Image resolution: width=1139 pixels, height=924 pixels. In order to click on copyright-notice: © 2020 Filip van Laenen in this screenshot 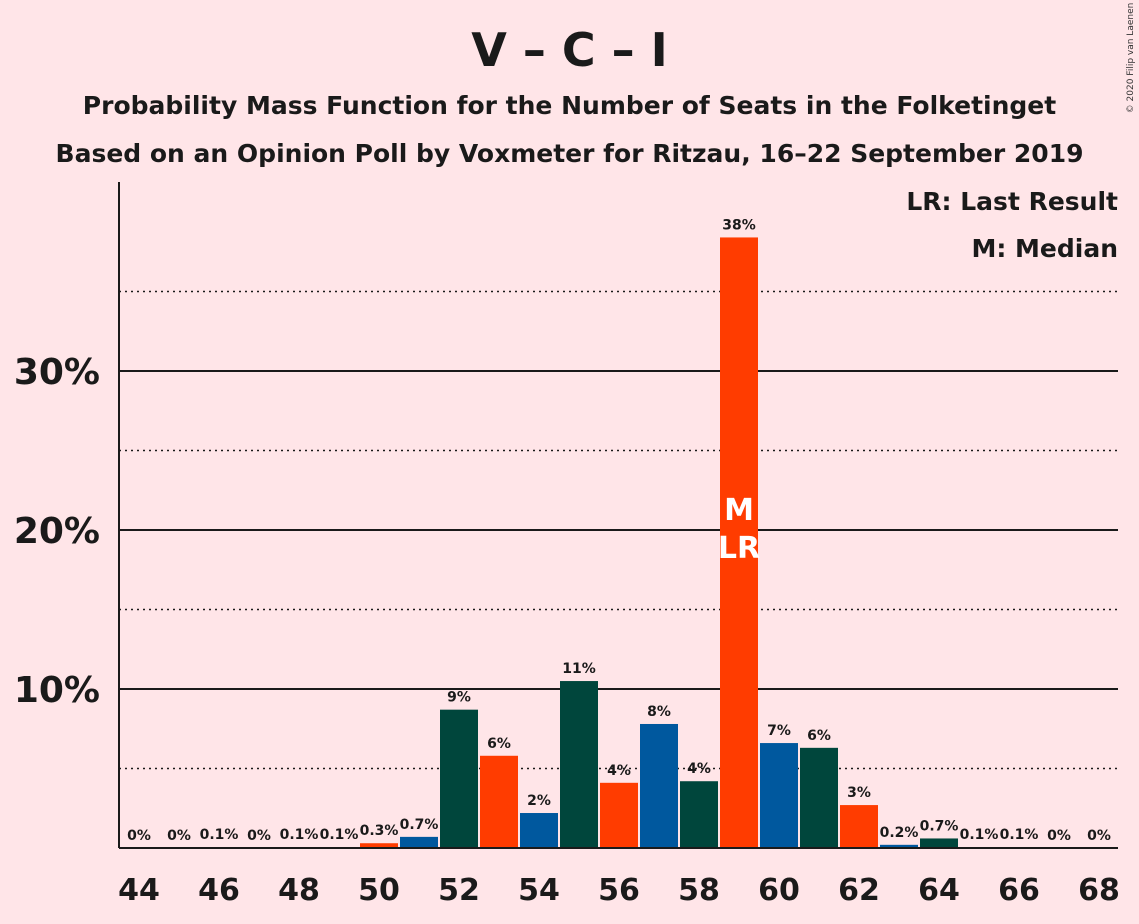, I will do `click(1131, 58)`.